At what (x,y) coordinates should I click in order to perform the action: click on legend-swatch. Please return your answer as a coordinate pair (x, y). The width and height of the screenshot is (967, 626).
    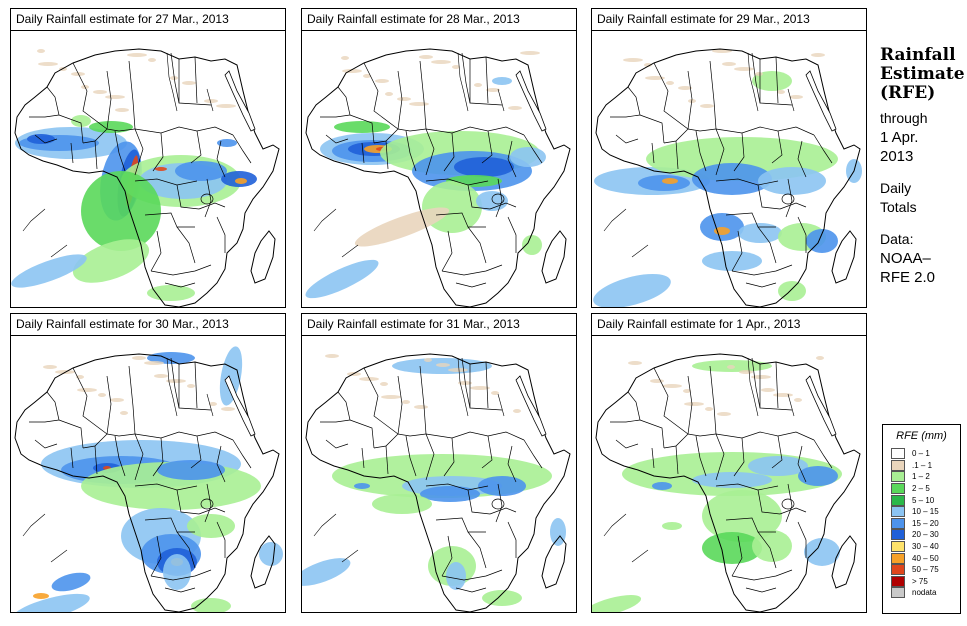
    Looking at the image, I should click on (898, 558).